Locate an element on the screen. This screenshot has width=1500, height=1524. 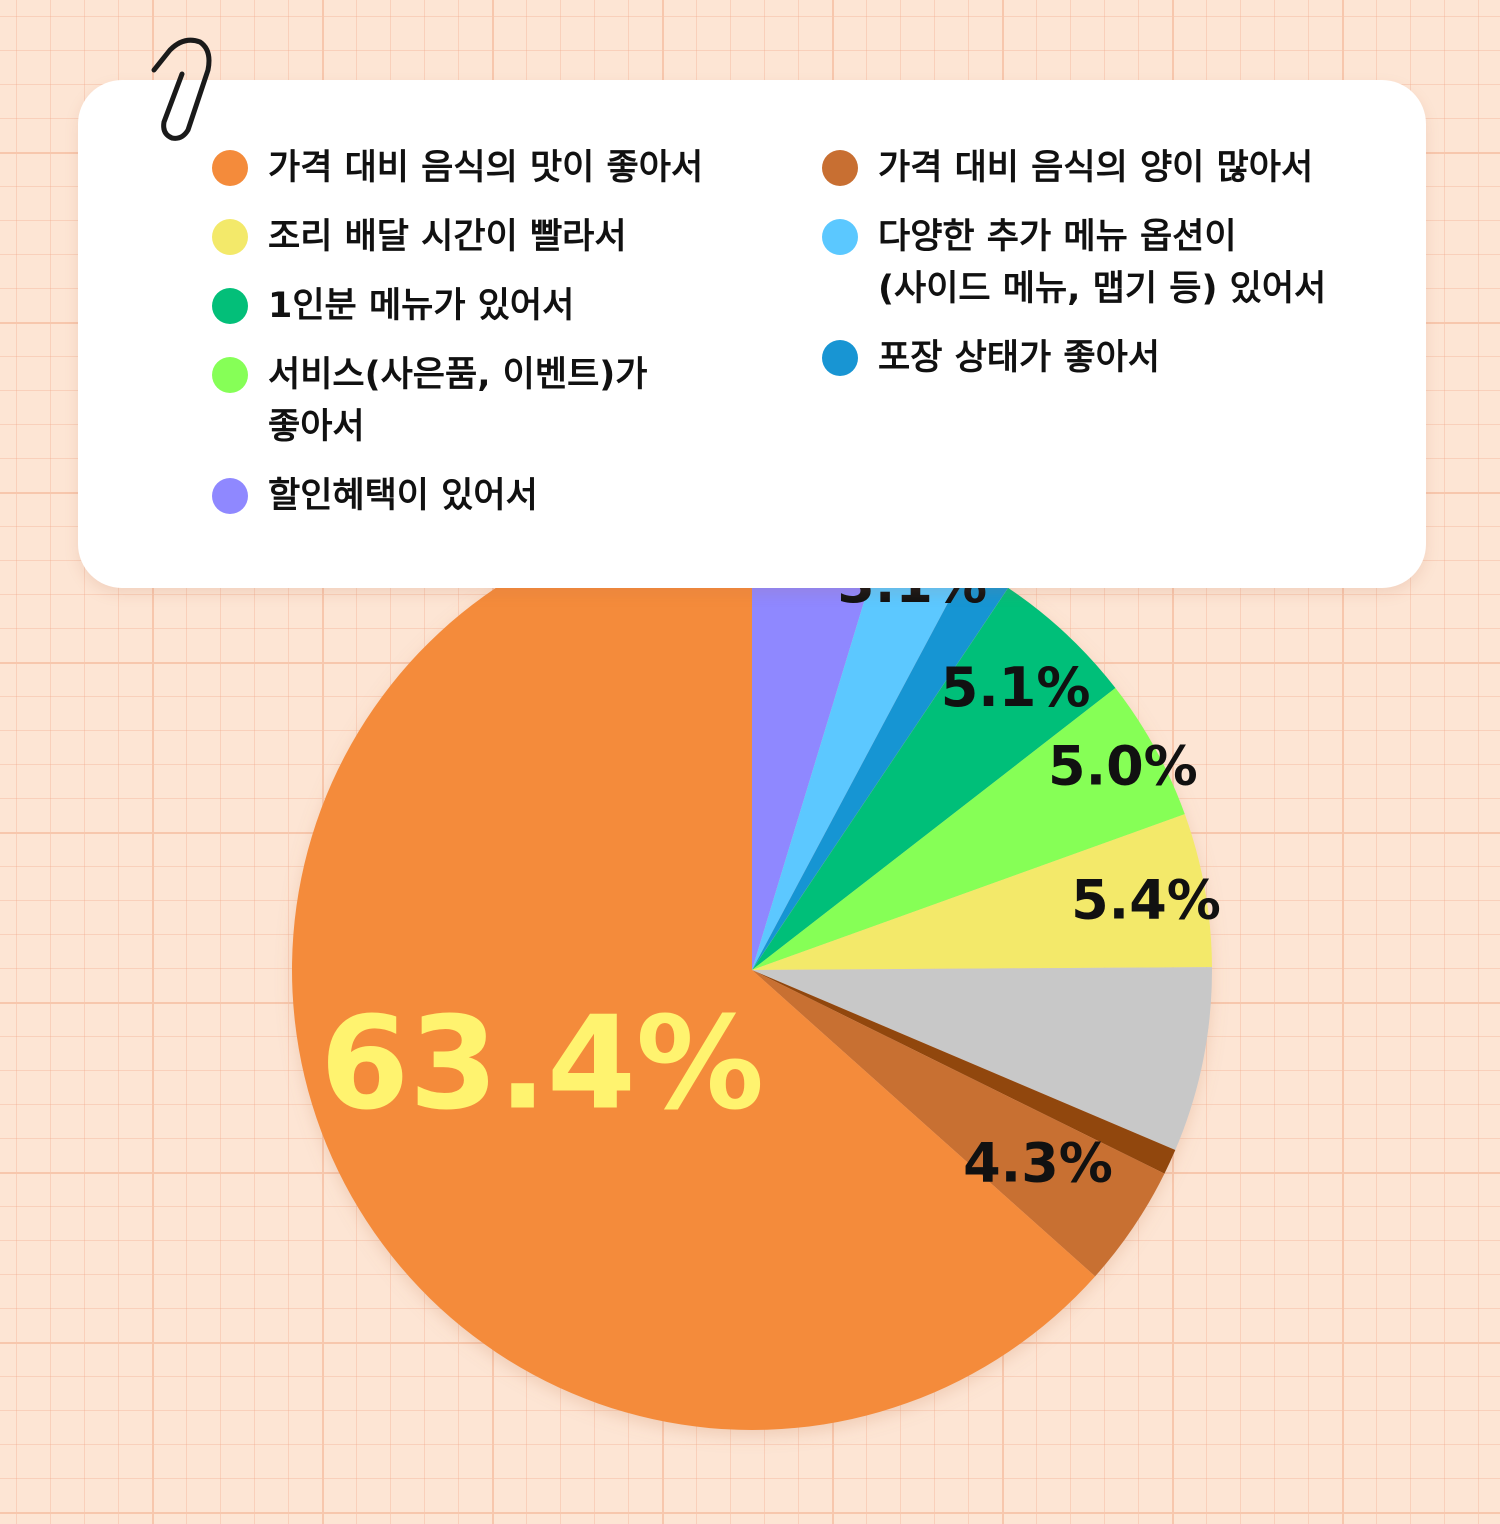
pie-value-label-3: 5.1% is located at coordinates (1016, 687).